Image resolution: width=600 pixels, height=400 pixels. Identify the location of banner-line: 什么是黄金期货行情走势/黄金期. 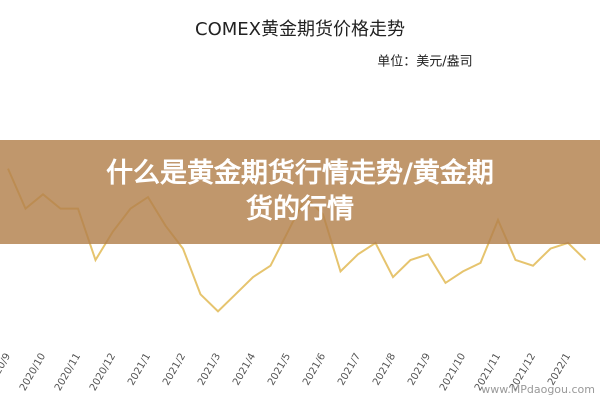
(300, 173).